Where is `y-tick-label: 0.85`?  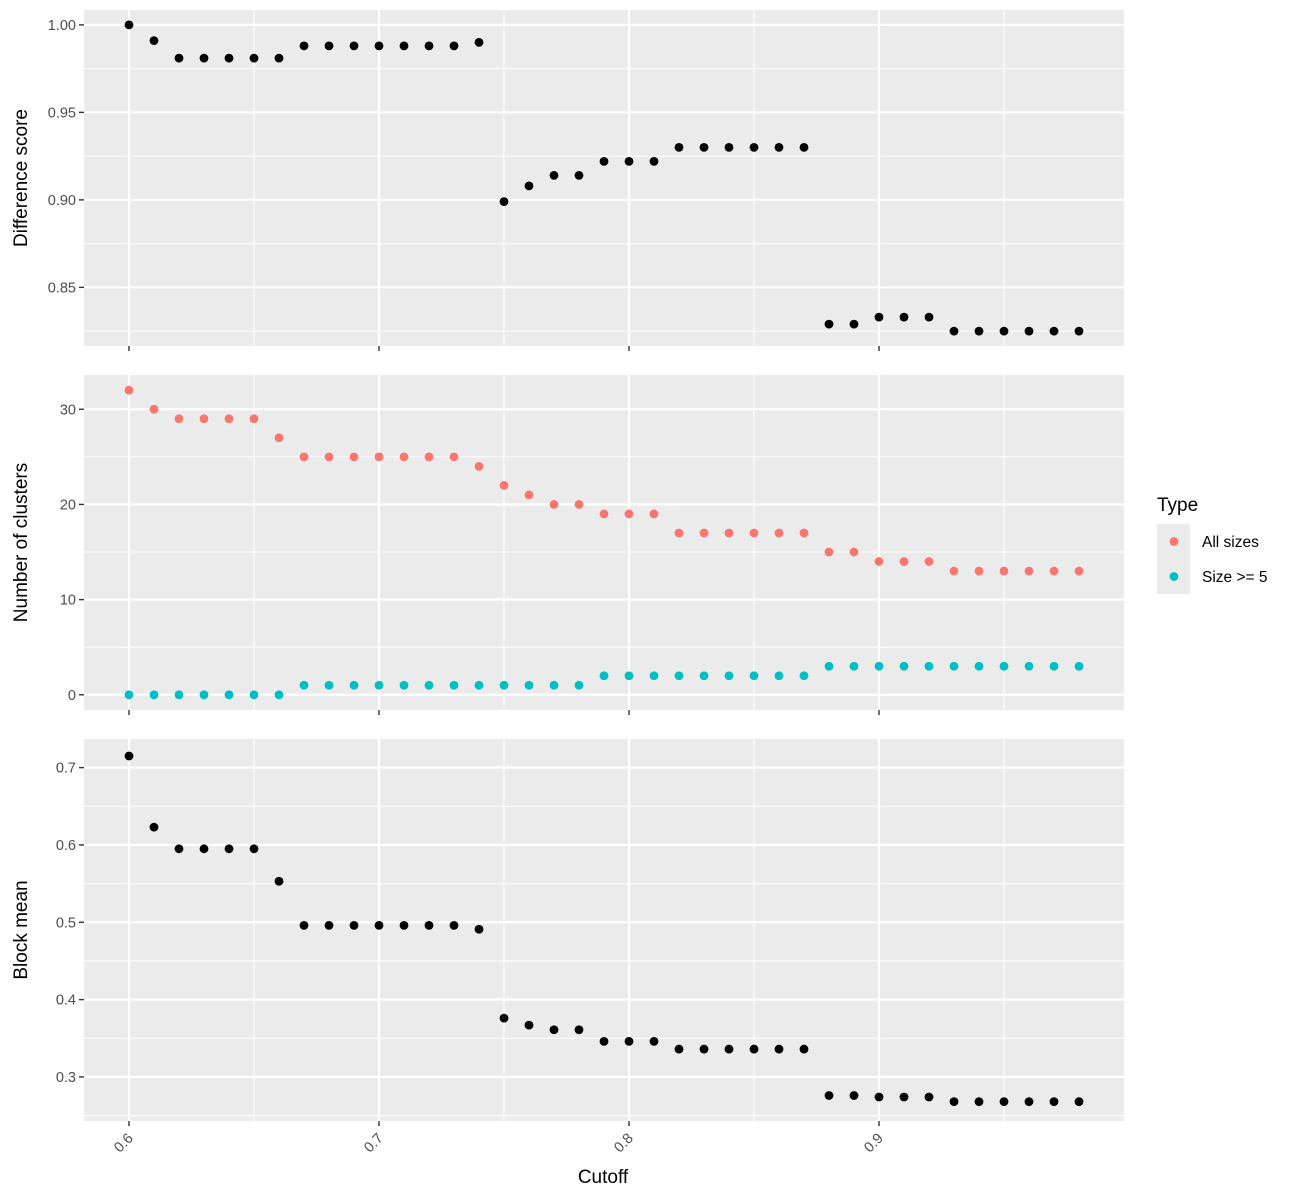 y-tick-label: 0.85 is located at coordinates (62, 288).